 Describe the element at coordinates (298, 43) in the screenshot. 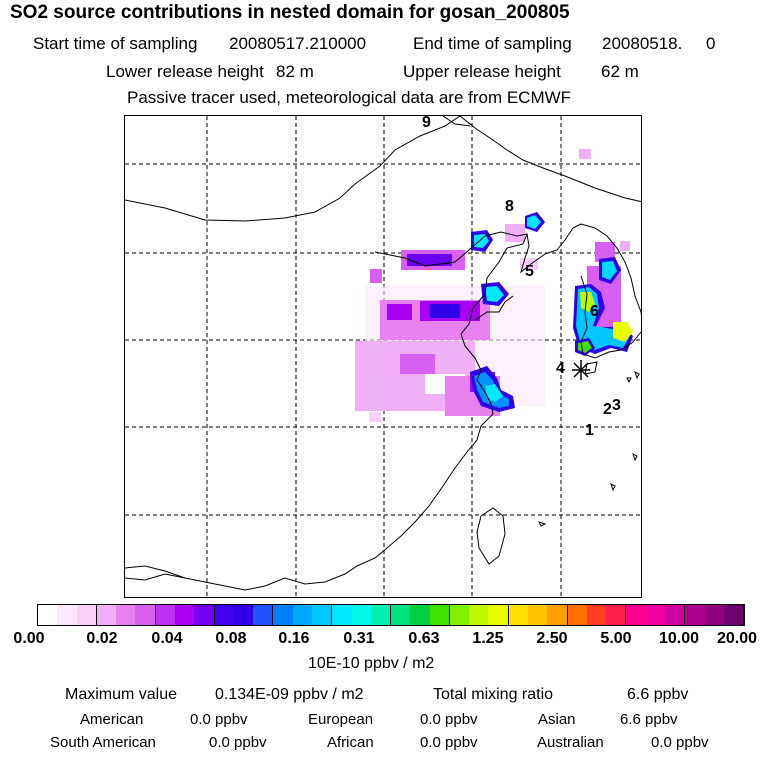

I see `start-time-value: 20080517.210000` at that location.